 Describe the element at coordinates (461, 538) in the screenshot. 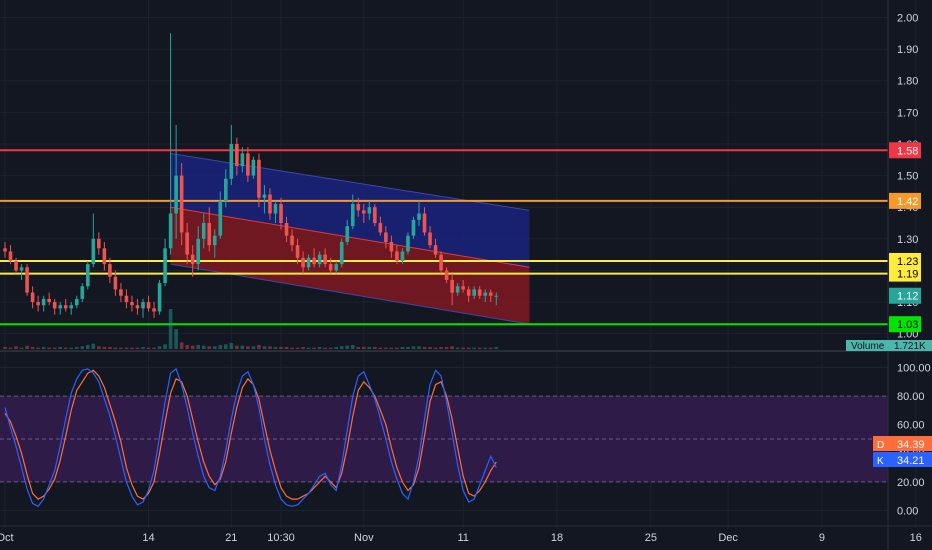

I see `time-axis: Oct 14 21 10:30 Nov 11 18 25 Dec 9 16` at that location.